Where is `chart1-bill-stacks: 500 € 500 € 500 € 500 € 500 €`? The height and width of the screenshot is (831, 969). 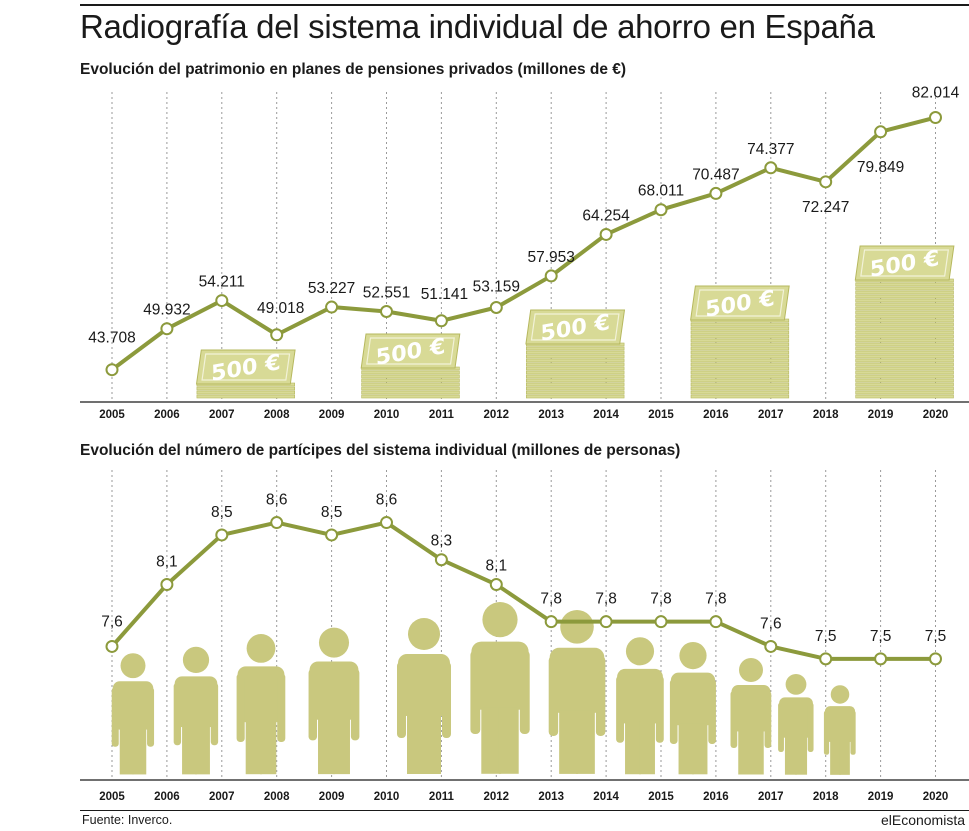
chart1-bill-stacks: 500 € 500 € 500 € 500 € 500 € is located at coordinates (575, 322).